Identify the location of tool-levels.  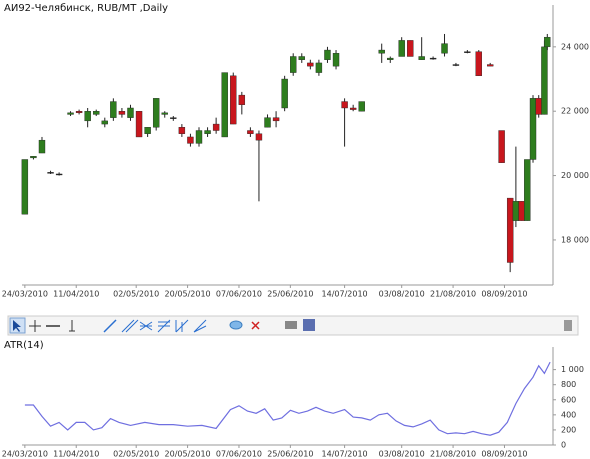
(164, 326).